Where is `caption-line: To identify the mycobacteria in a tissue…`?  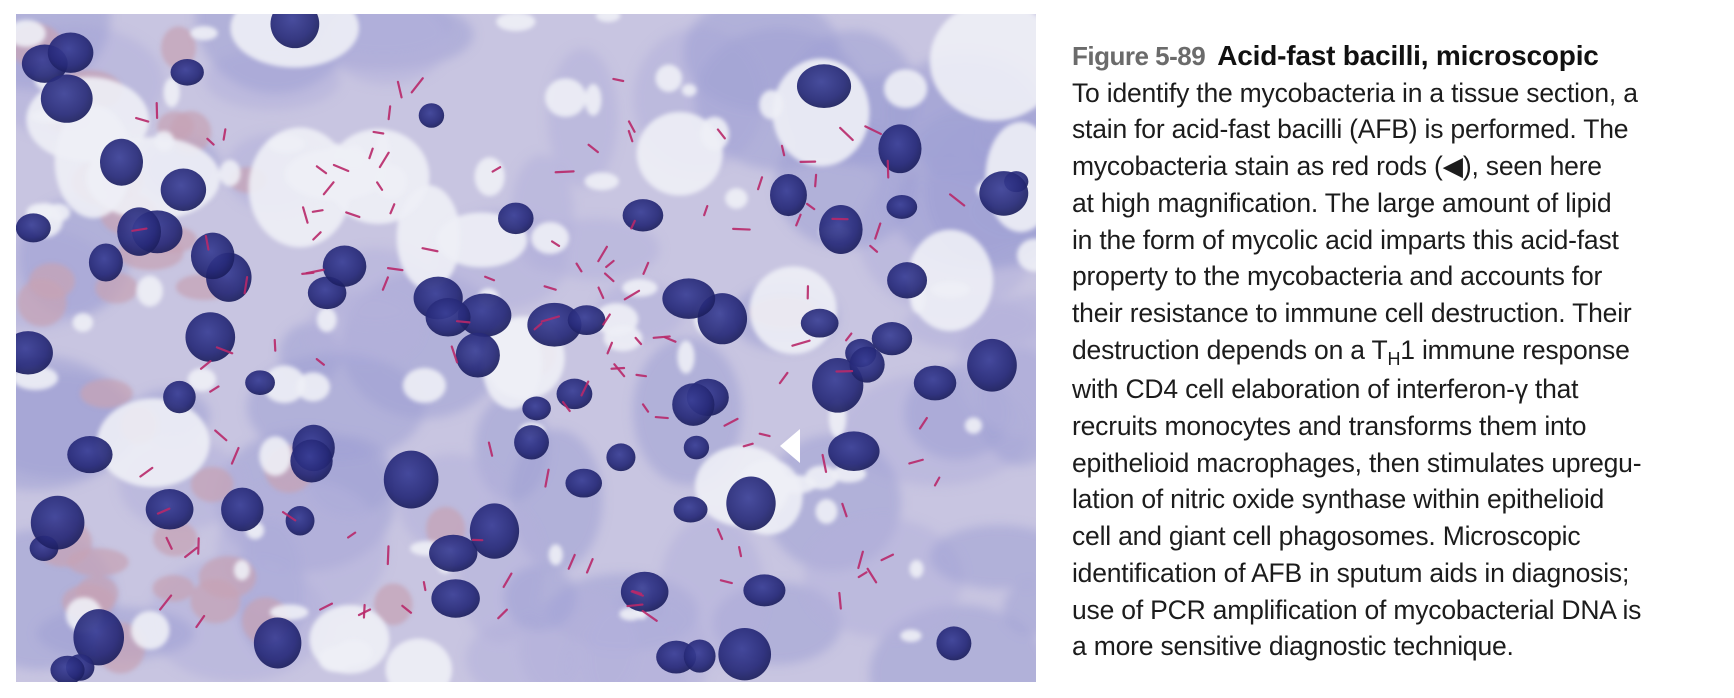
caption-line: To identify the mycobacteria in a tissue… is located at coordinates (1355, 92).